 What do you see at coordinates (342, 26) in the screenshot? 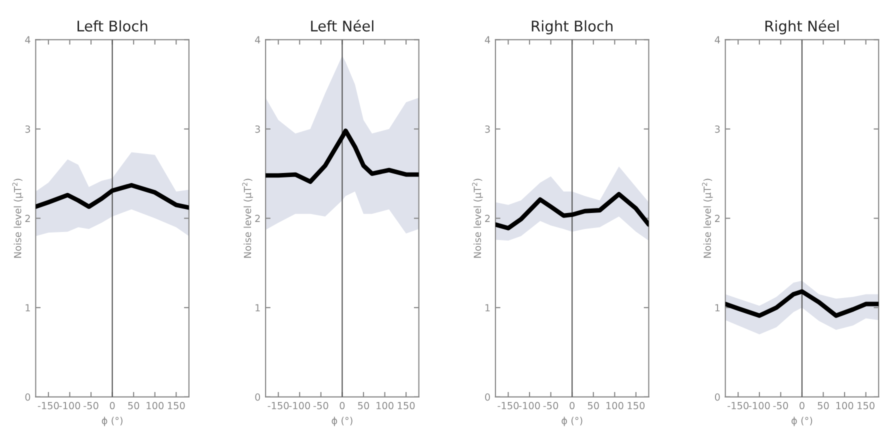
I see `chart-title: Left Néel` at bounding box center [342, 26].